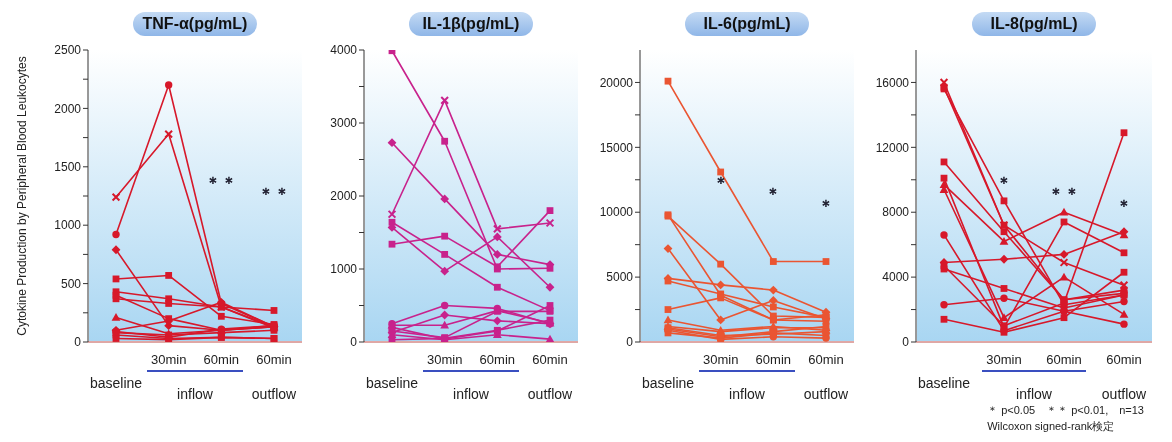 This screenshot has width=1172, height=442. Describe the element at coordinates (616, 147) in the screenshot. I see `y-tick-label: 15000` at that location.